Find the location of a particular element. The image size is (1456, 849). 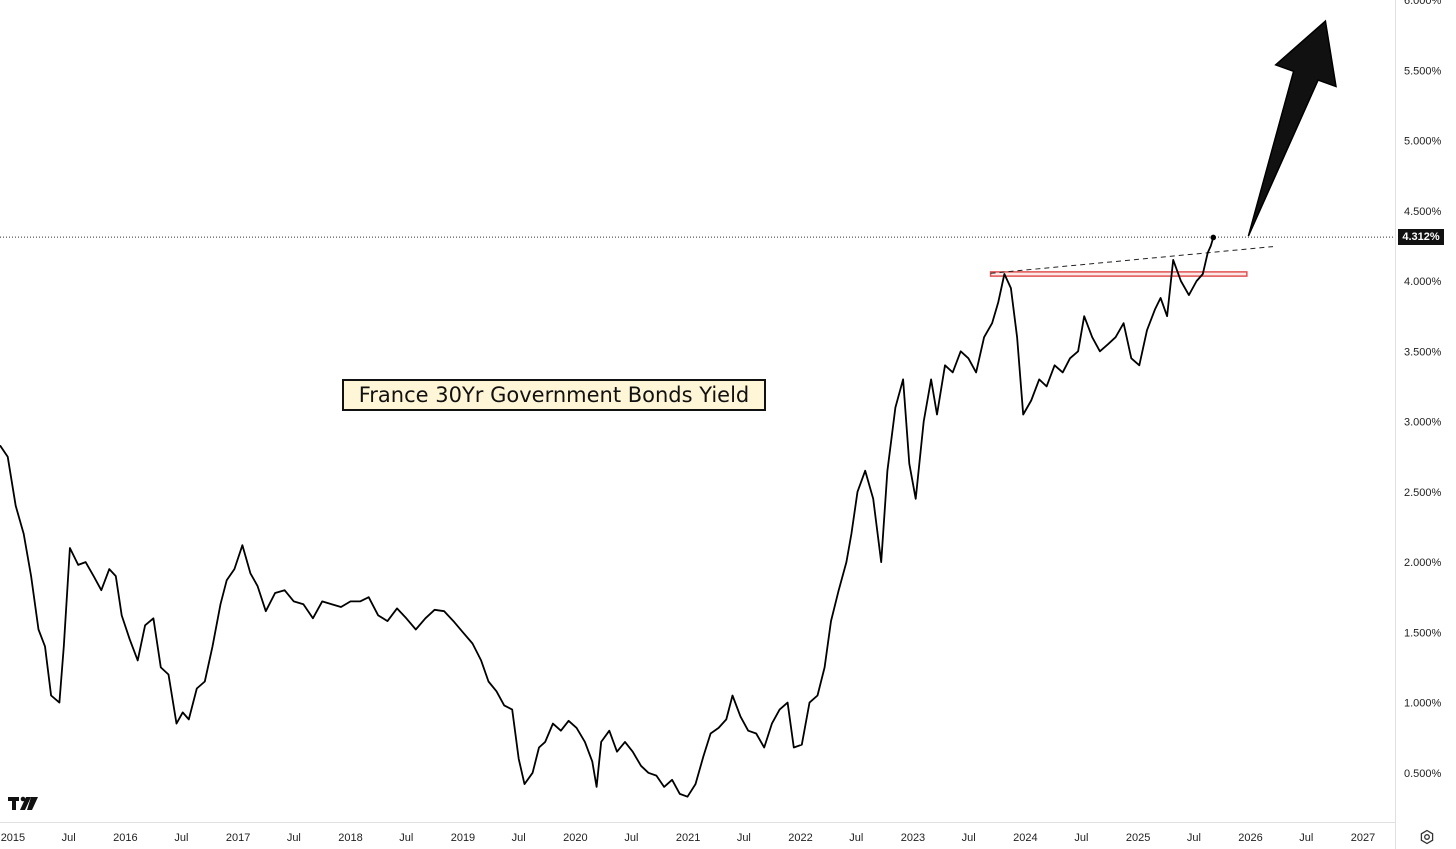

up-arrow-annotation is located at coordinates (1292, 128).